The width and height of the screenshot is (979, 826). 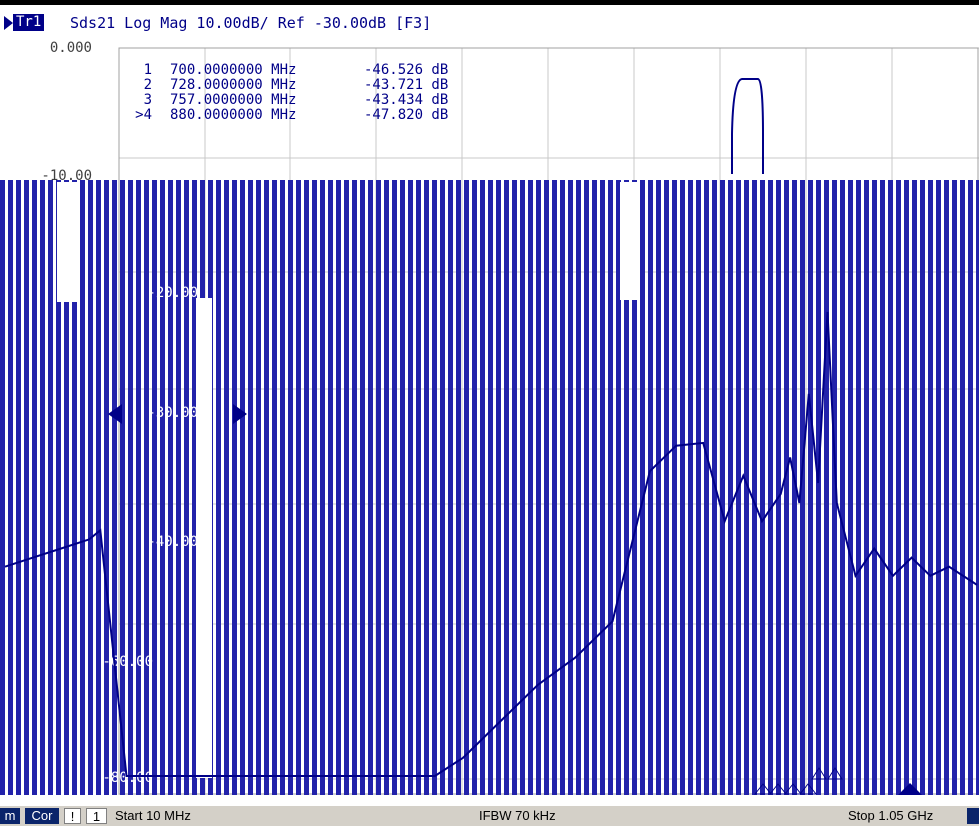 I want to click on marker-6-icon, so click(x=835, y=773).